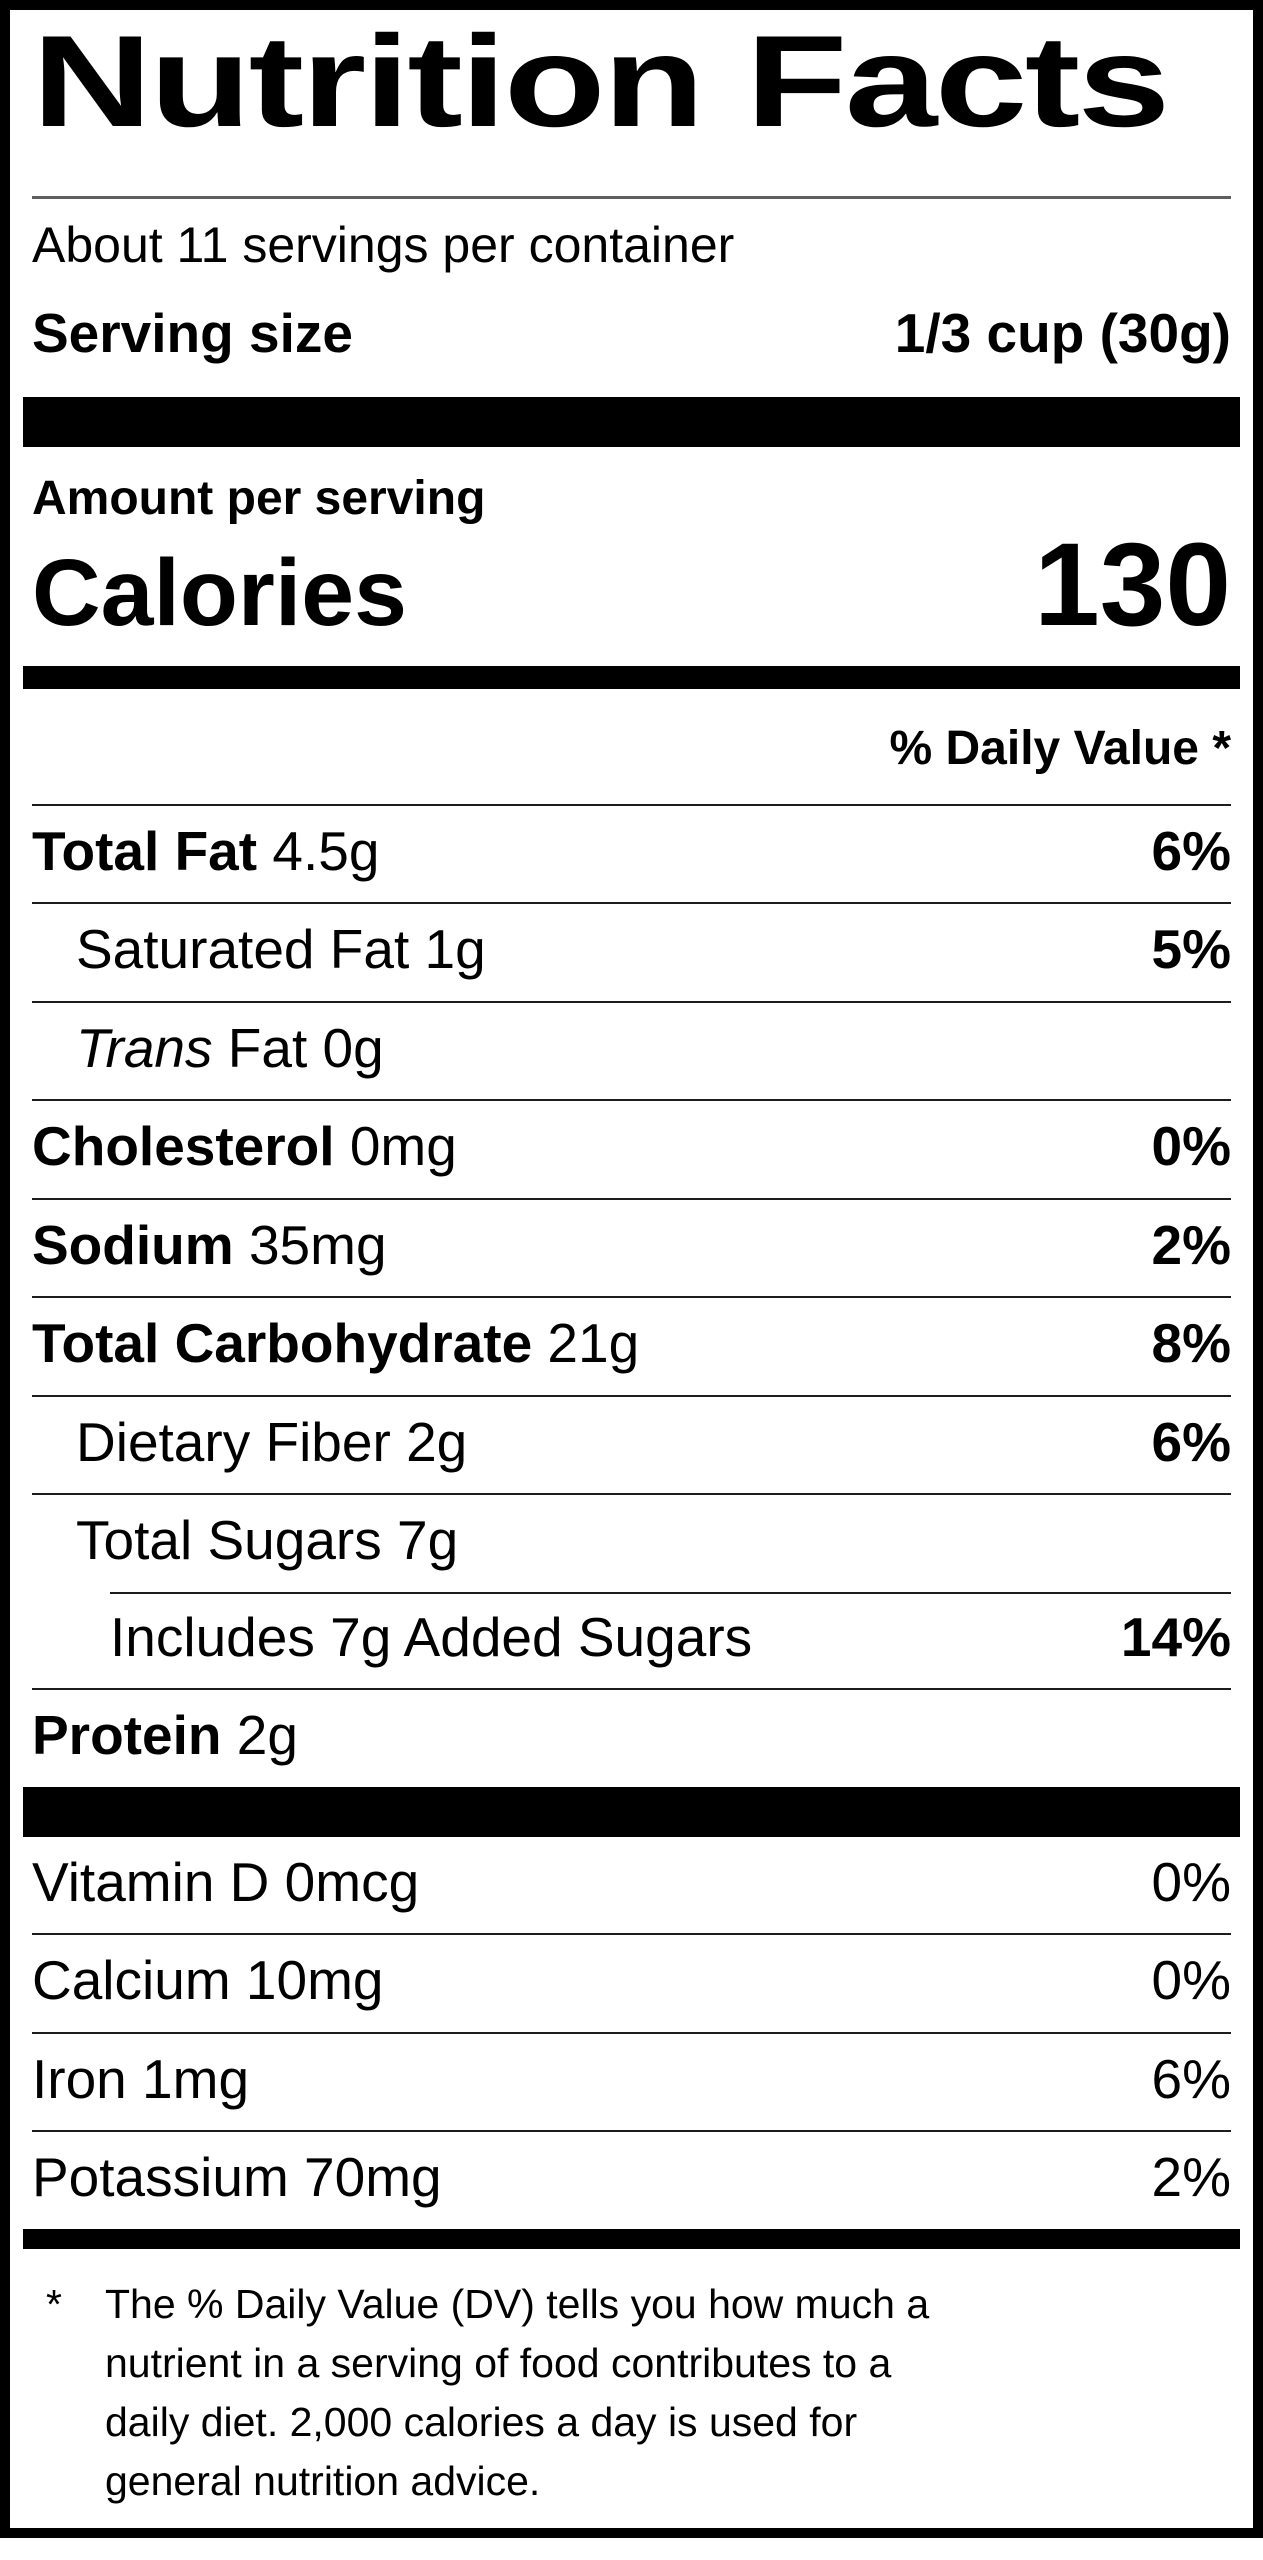 This screenshot has height=2560, width=1263. I want to click on daily-value-header: % Daily Value *, so click(1060, 748).